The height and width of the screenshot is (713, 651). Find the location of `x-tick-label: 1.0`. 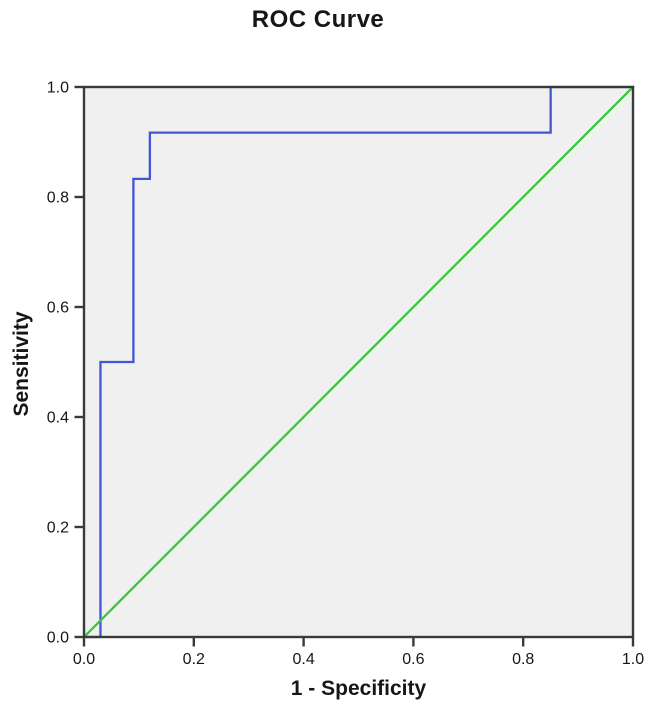

x-tick-label: 1.0 is located at coordinates (633, 659).